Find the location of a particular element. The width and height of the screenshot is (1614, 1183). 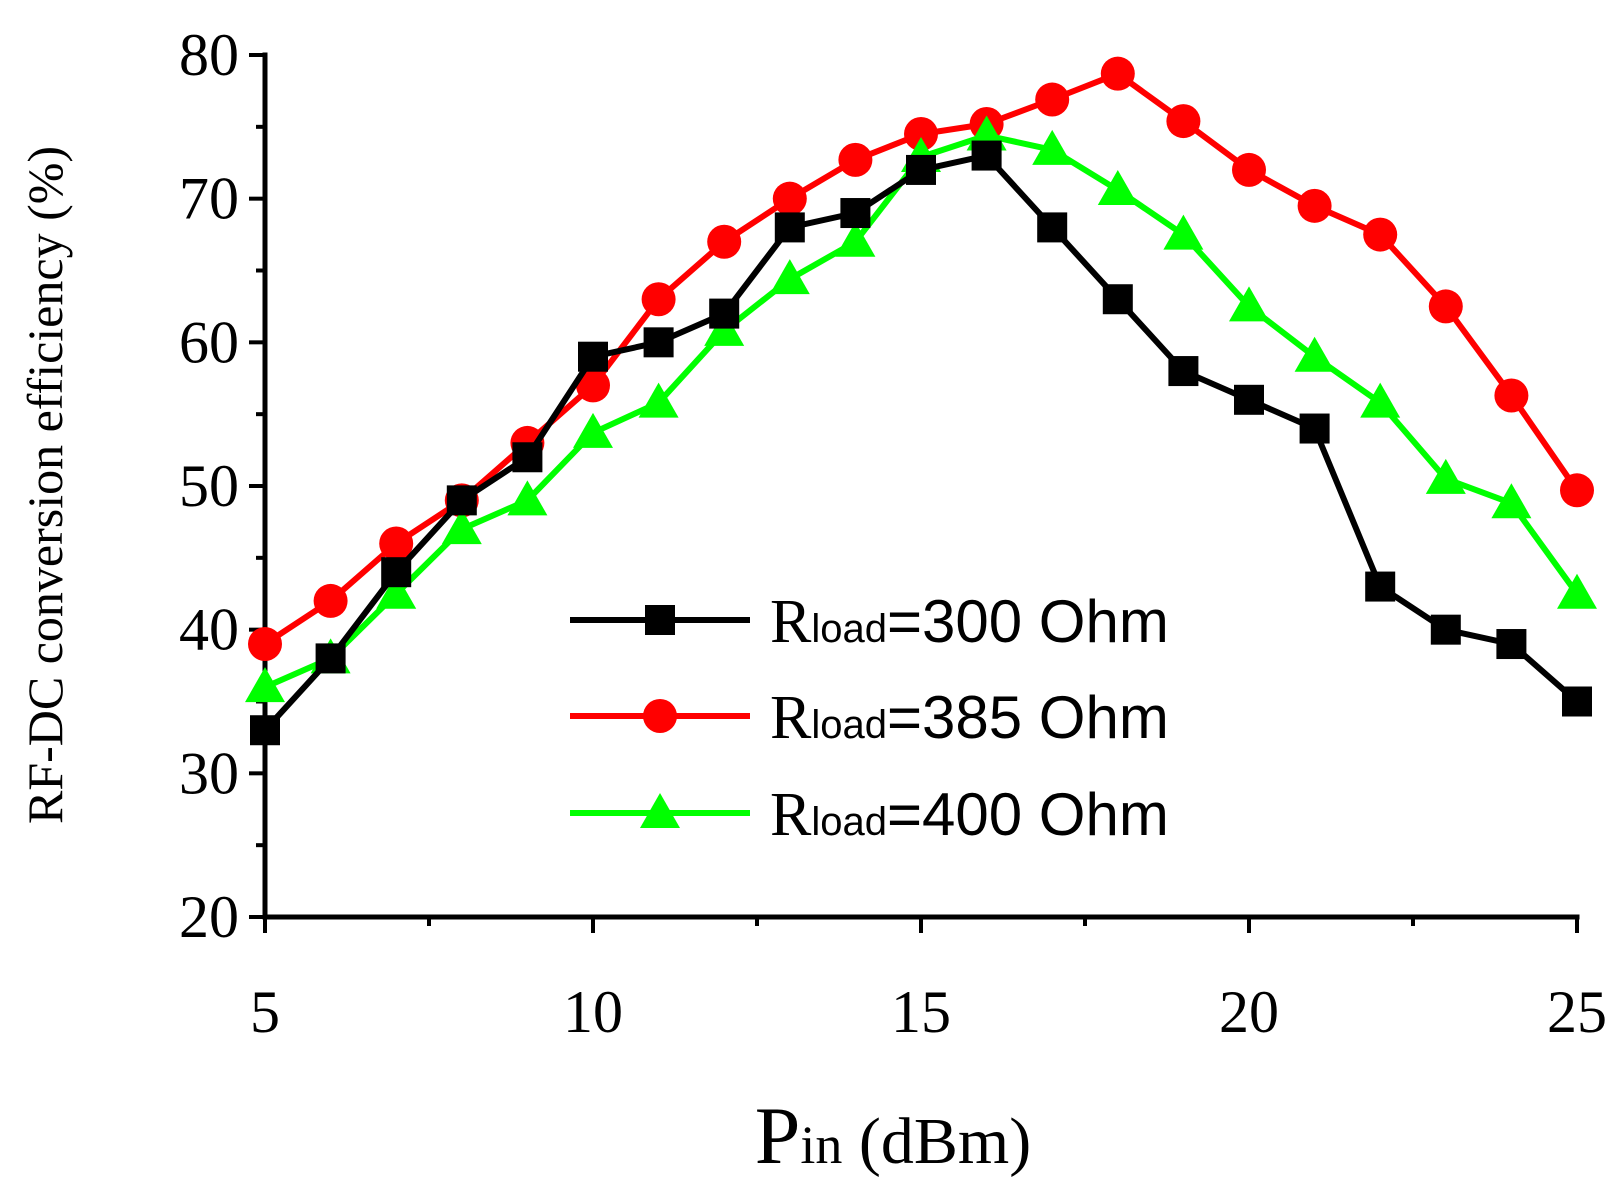

legend-marker-triangle is located at coordinates (660, 810).